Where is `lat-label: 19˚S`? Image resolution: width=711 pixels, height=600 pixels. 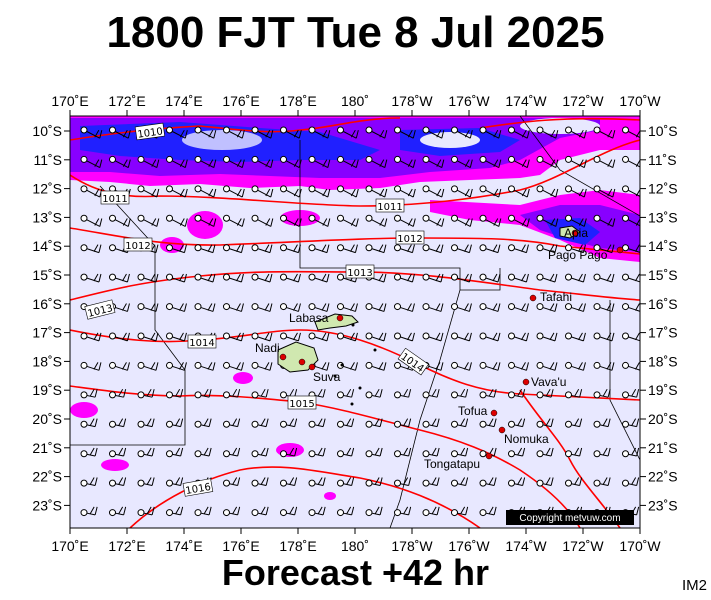 lat-label: 19˚S is located at coordinates (663, 390).